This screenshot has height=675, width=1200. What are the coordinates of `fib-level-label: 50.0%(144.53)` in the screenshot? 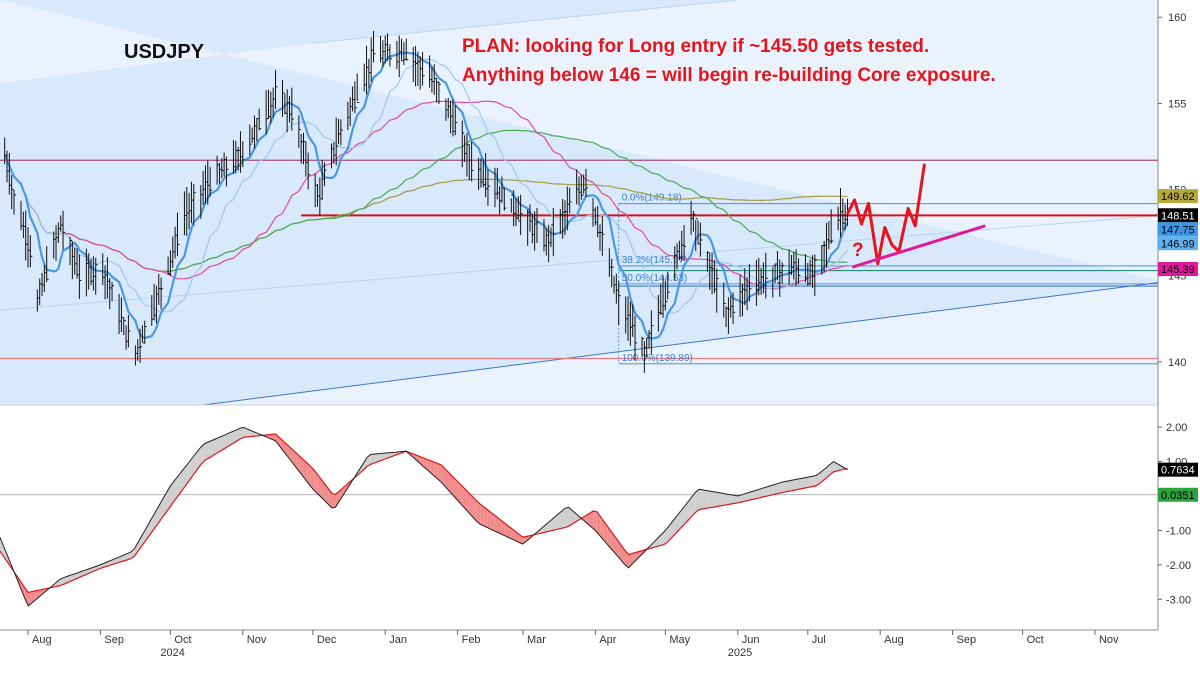 It's located at (655, 278).